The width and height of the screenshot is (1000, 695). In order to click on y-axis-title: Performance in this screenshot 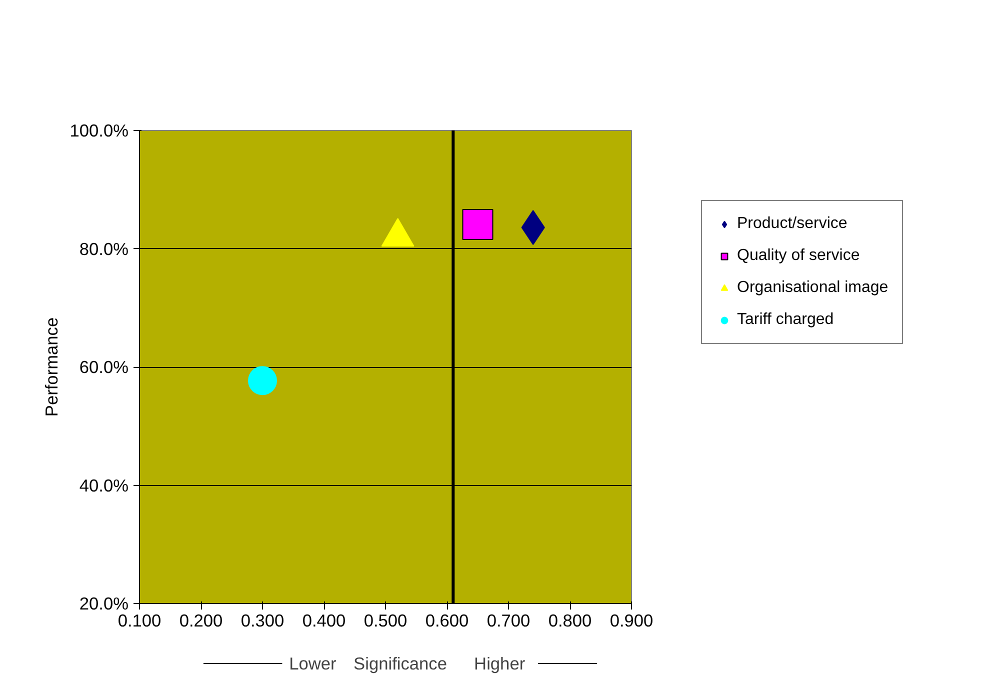, I will do `click(52, 367)`.